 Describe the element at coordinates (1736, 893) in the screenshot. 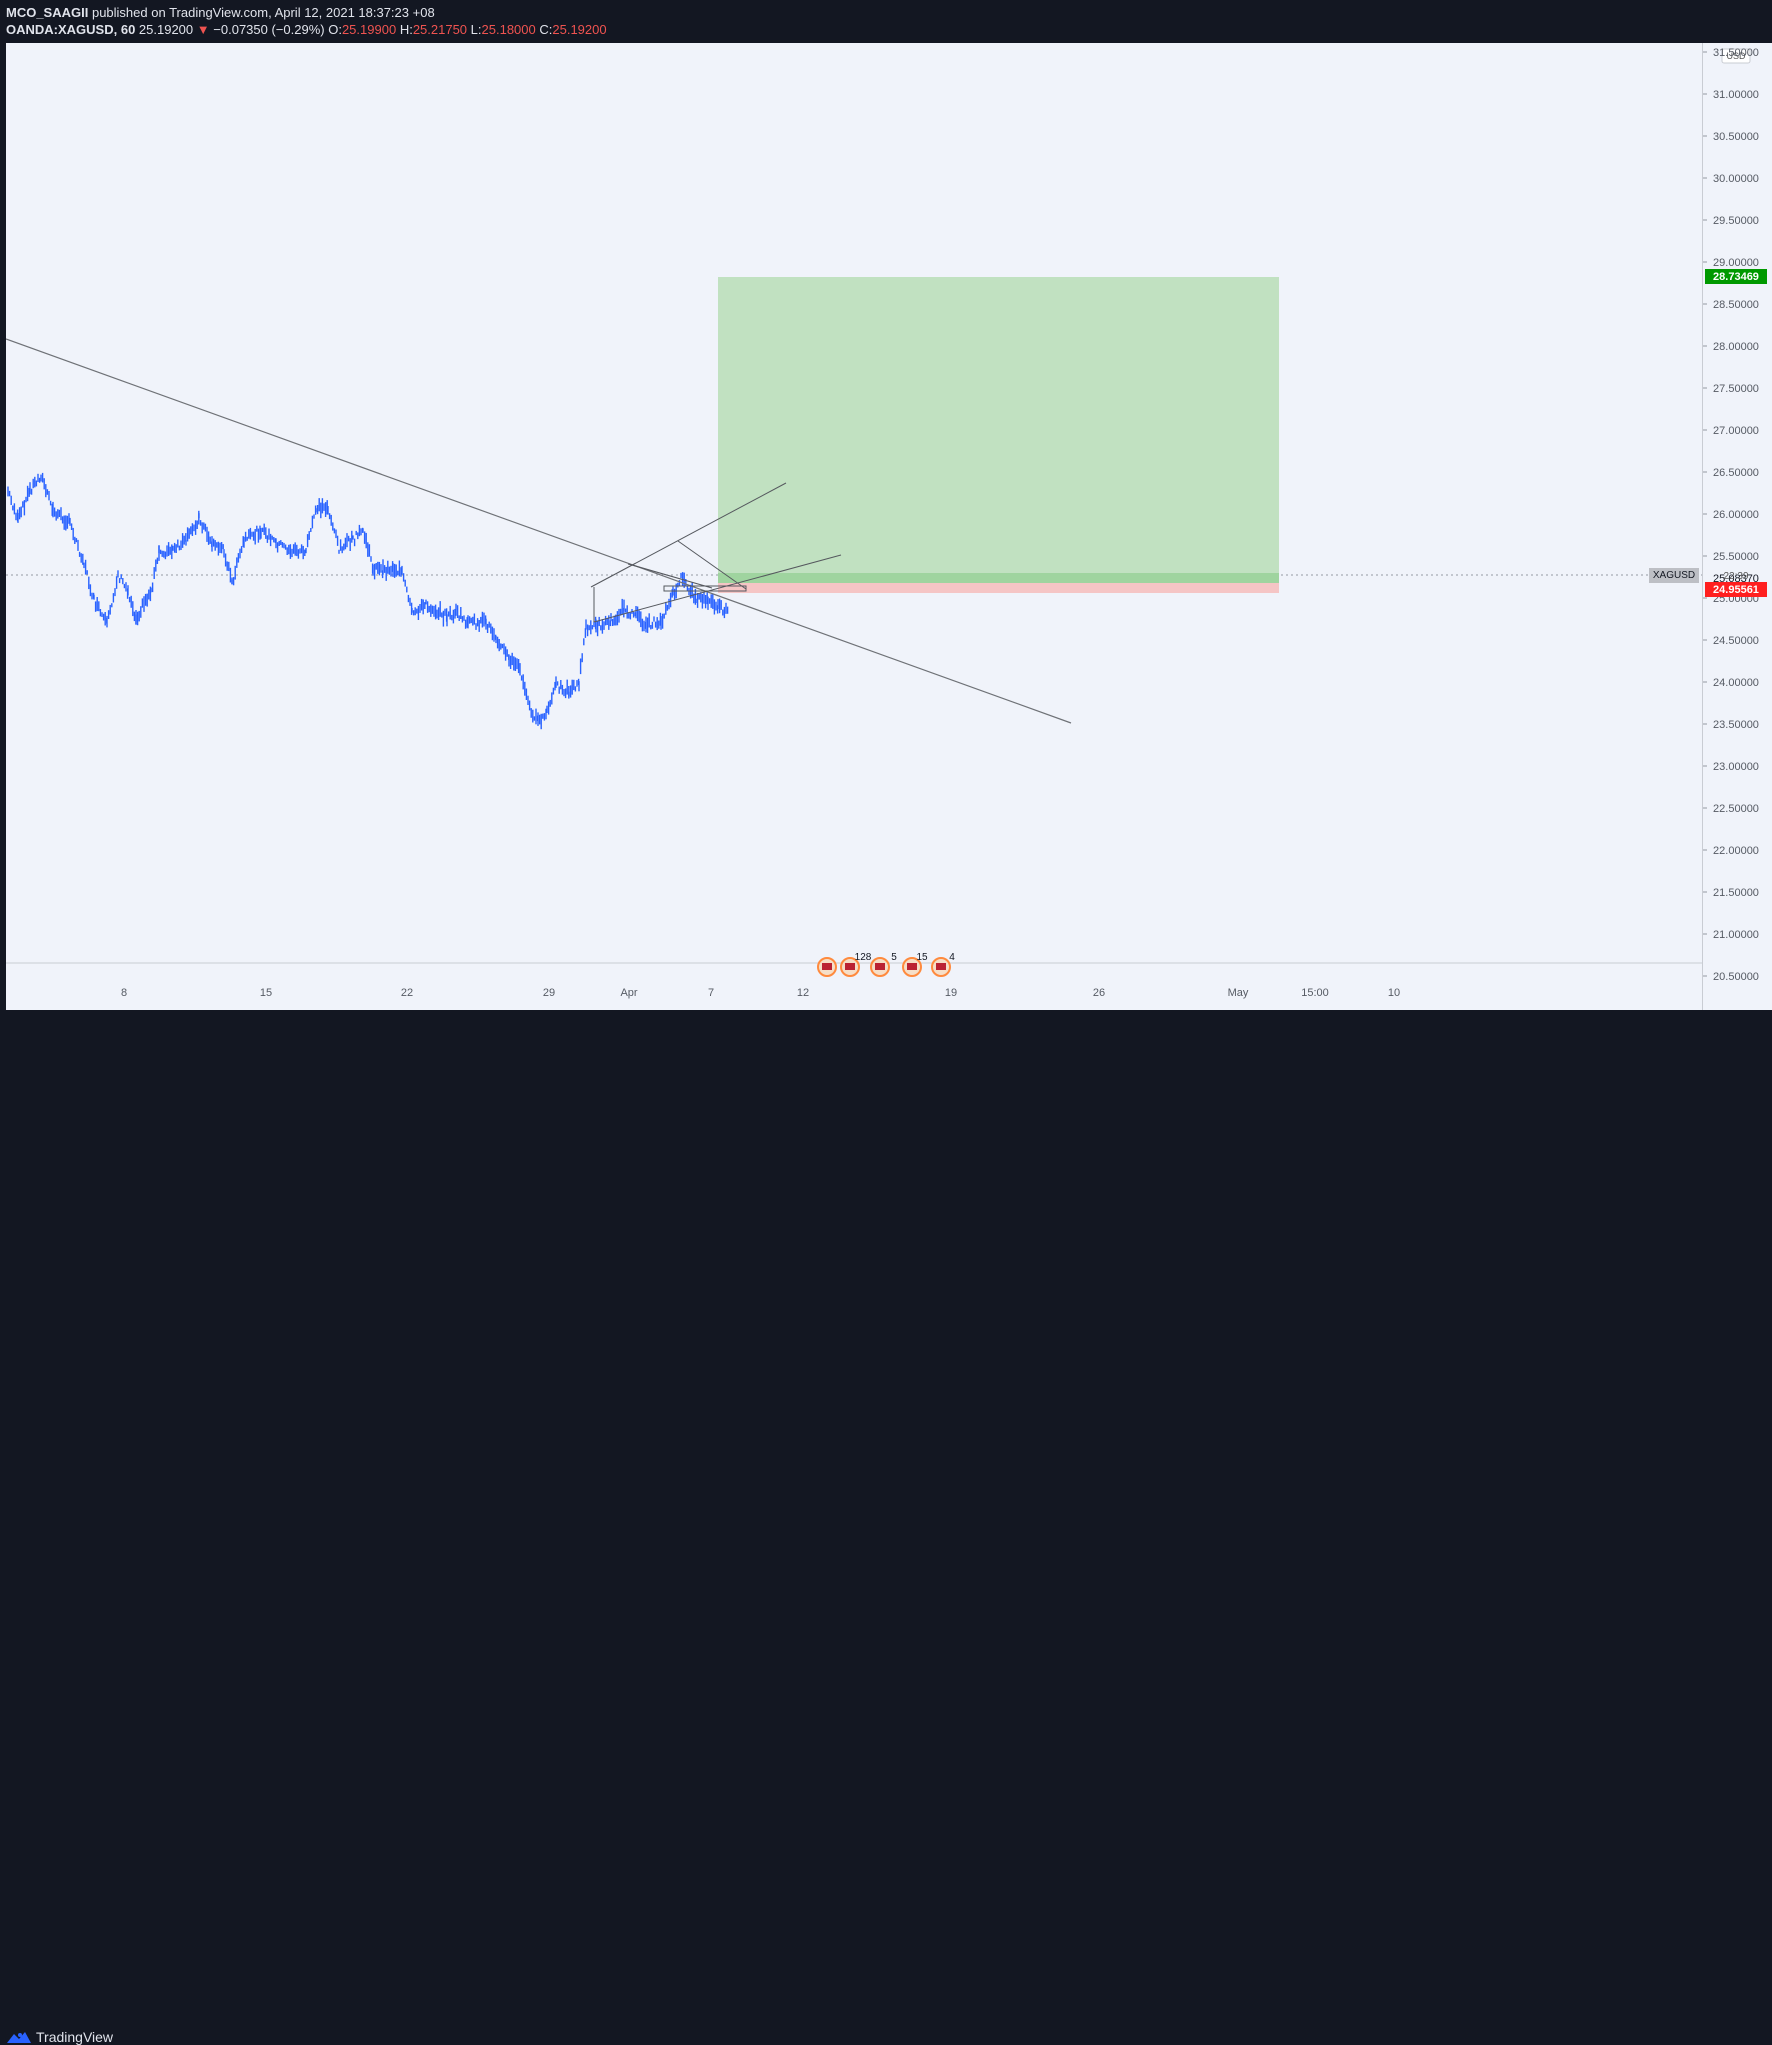

I see `price-tick-label: 21.50000` at that location.